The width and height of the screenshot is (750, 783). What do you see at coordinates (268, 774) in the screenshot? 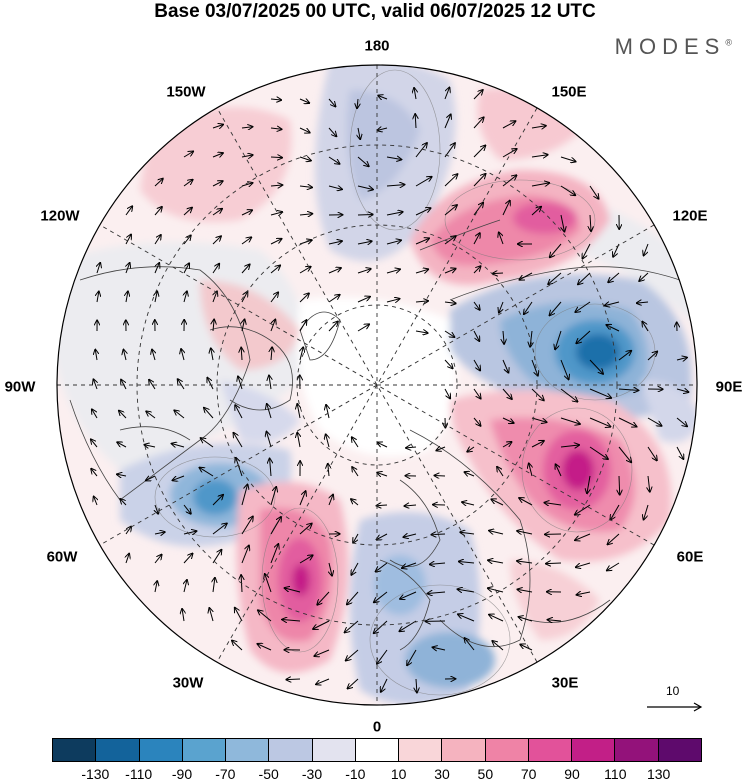
I see `colorbar-tick-label: -50` at bounding box center [268, 774].